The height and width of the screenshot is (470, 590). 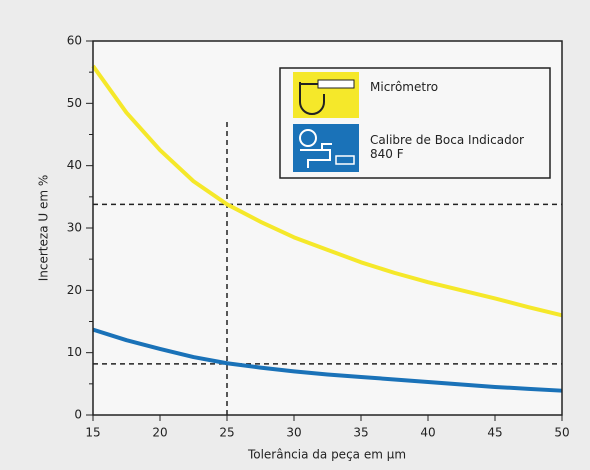 What do you see at coordinates (74, 228) in the screenshot?
I see `y-tick-label: 30` at bounding box center [74, 228].